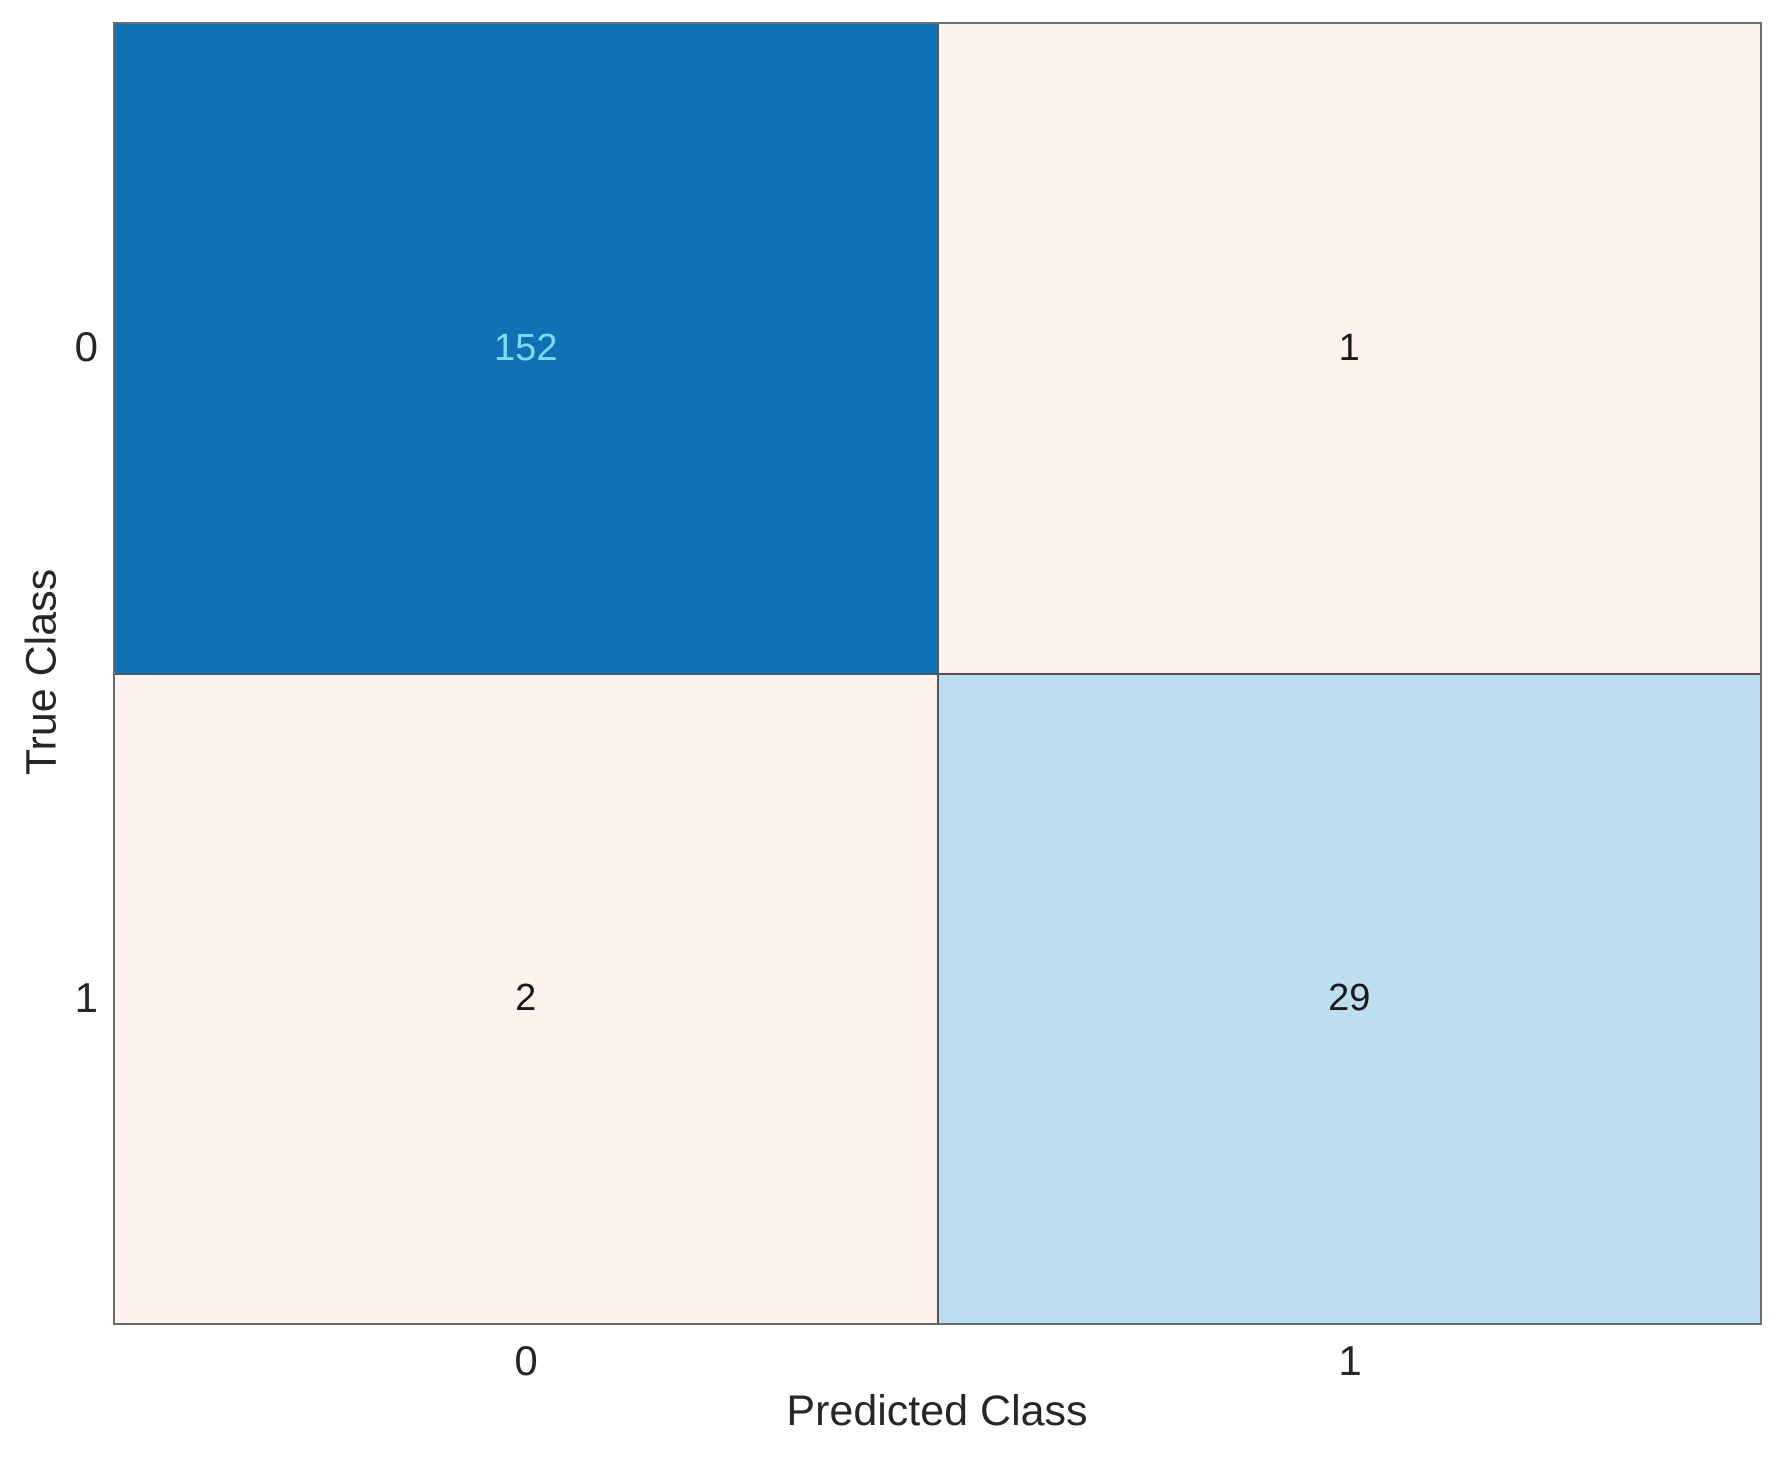  I want to click on y-tick-label-1: 1, so click(86, 997).